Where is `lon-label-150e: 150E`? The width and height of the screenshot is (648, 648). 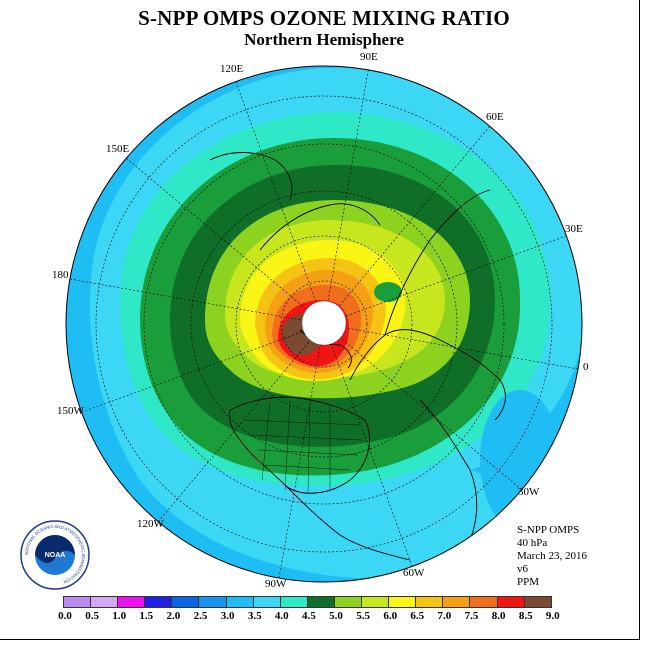 lon-label-150e: 150E is located at coordinates (118, 149).